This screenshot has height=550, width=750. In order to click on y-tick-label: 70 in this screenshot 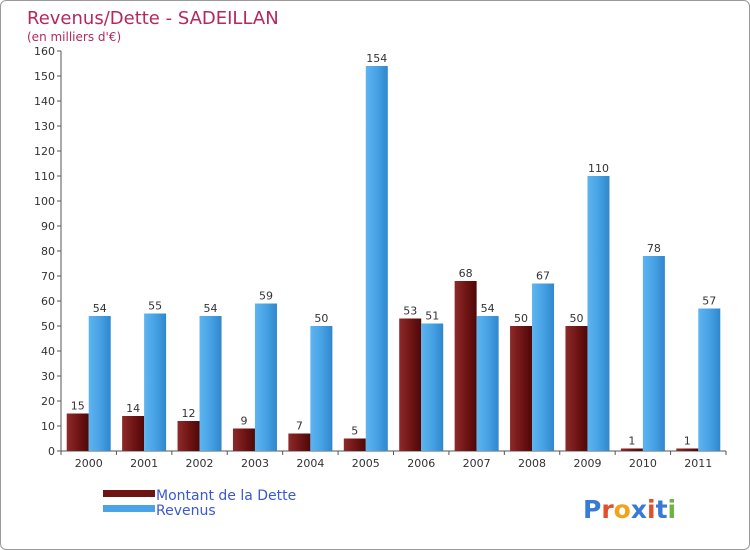, I will do `click(48, 276)`.